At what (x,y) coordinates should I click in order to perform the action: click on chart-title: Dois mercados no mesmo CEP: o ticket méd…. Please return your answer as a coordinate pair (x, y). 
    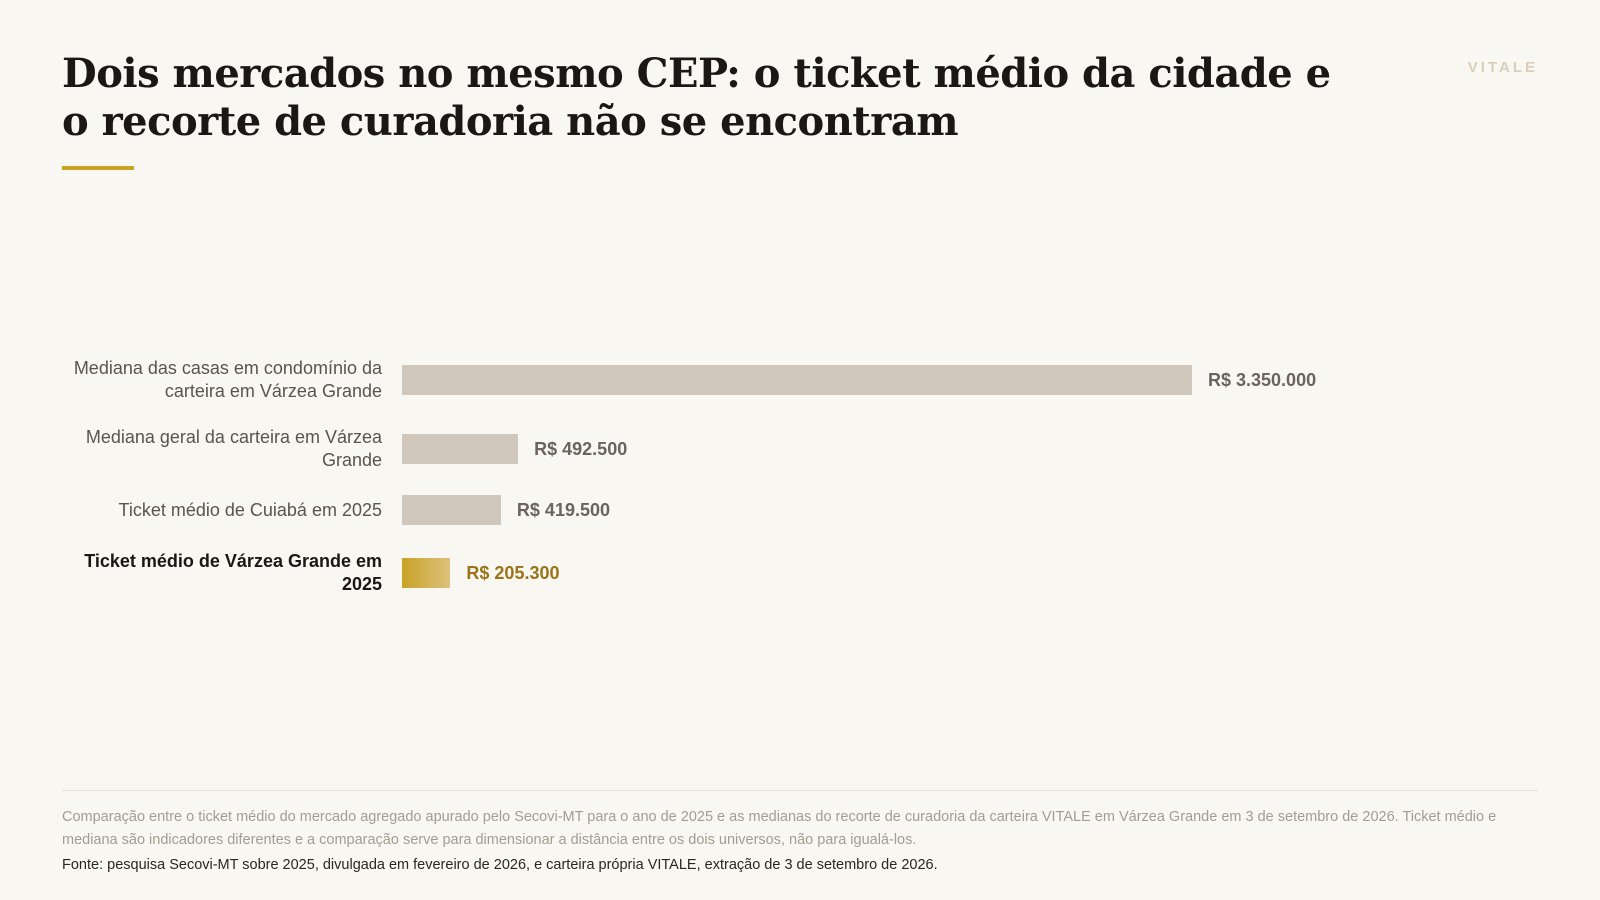
    Looking at the image, I should click on (696, 97).